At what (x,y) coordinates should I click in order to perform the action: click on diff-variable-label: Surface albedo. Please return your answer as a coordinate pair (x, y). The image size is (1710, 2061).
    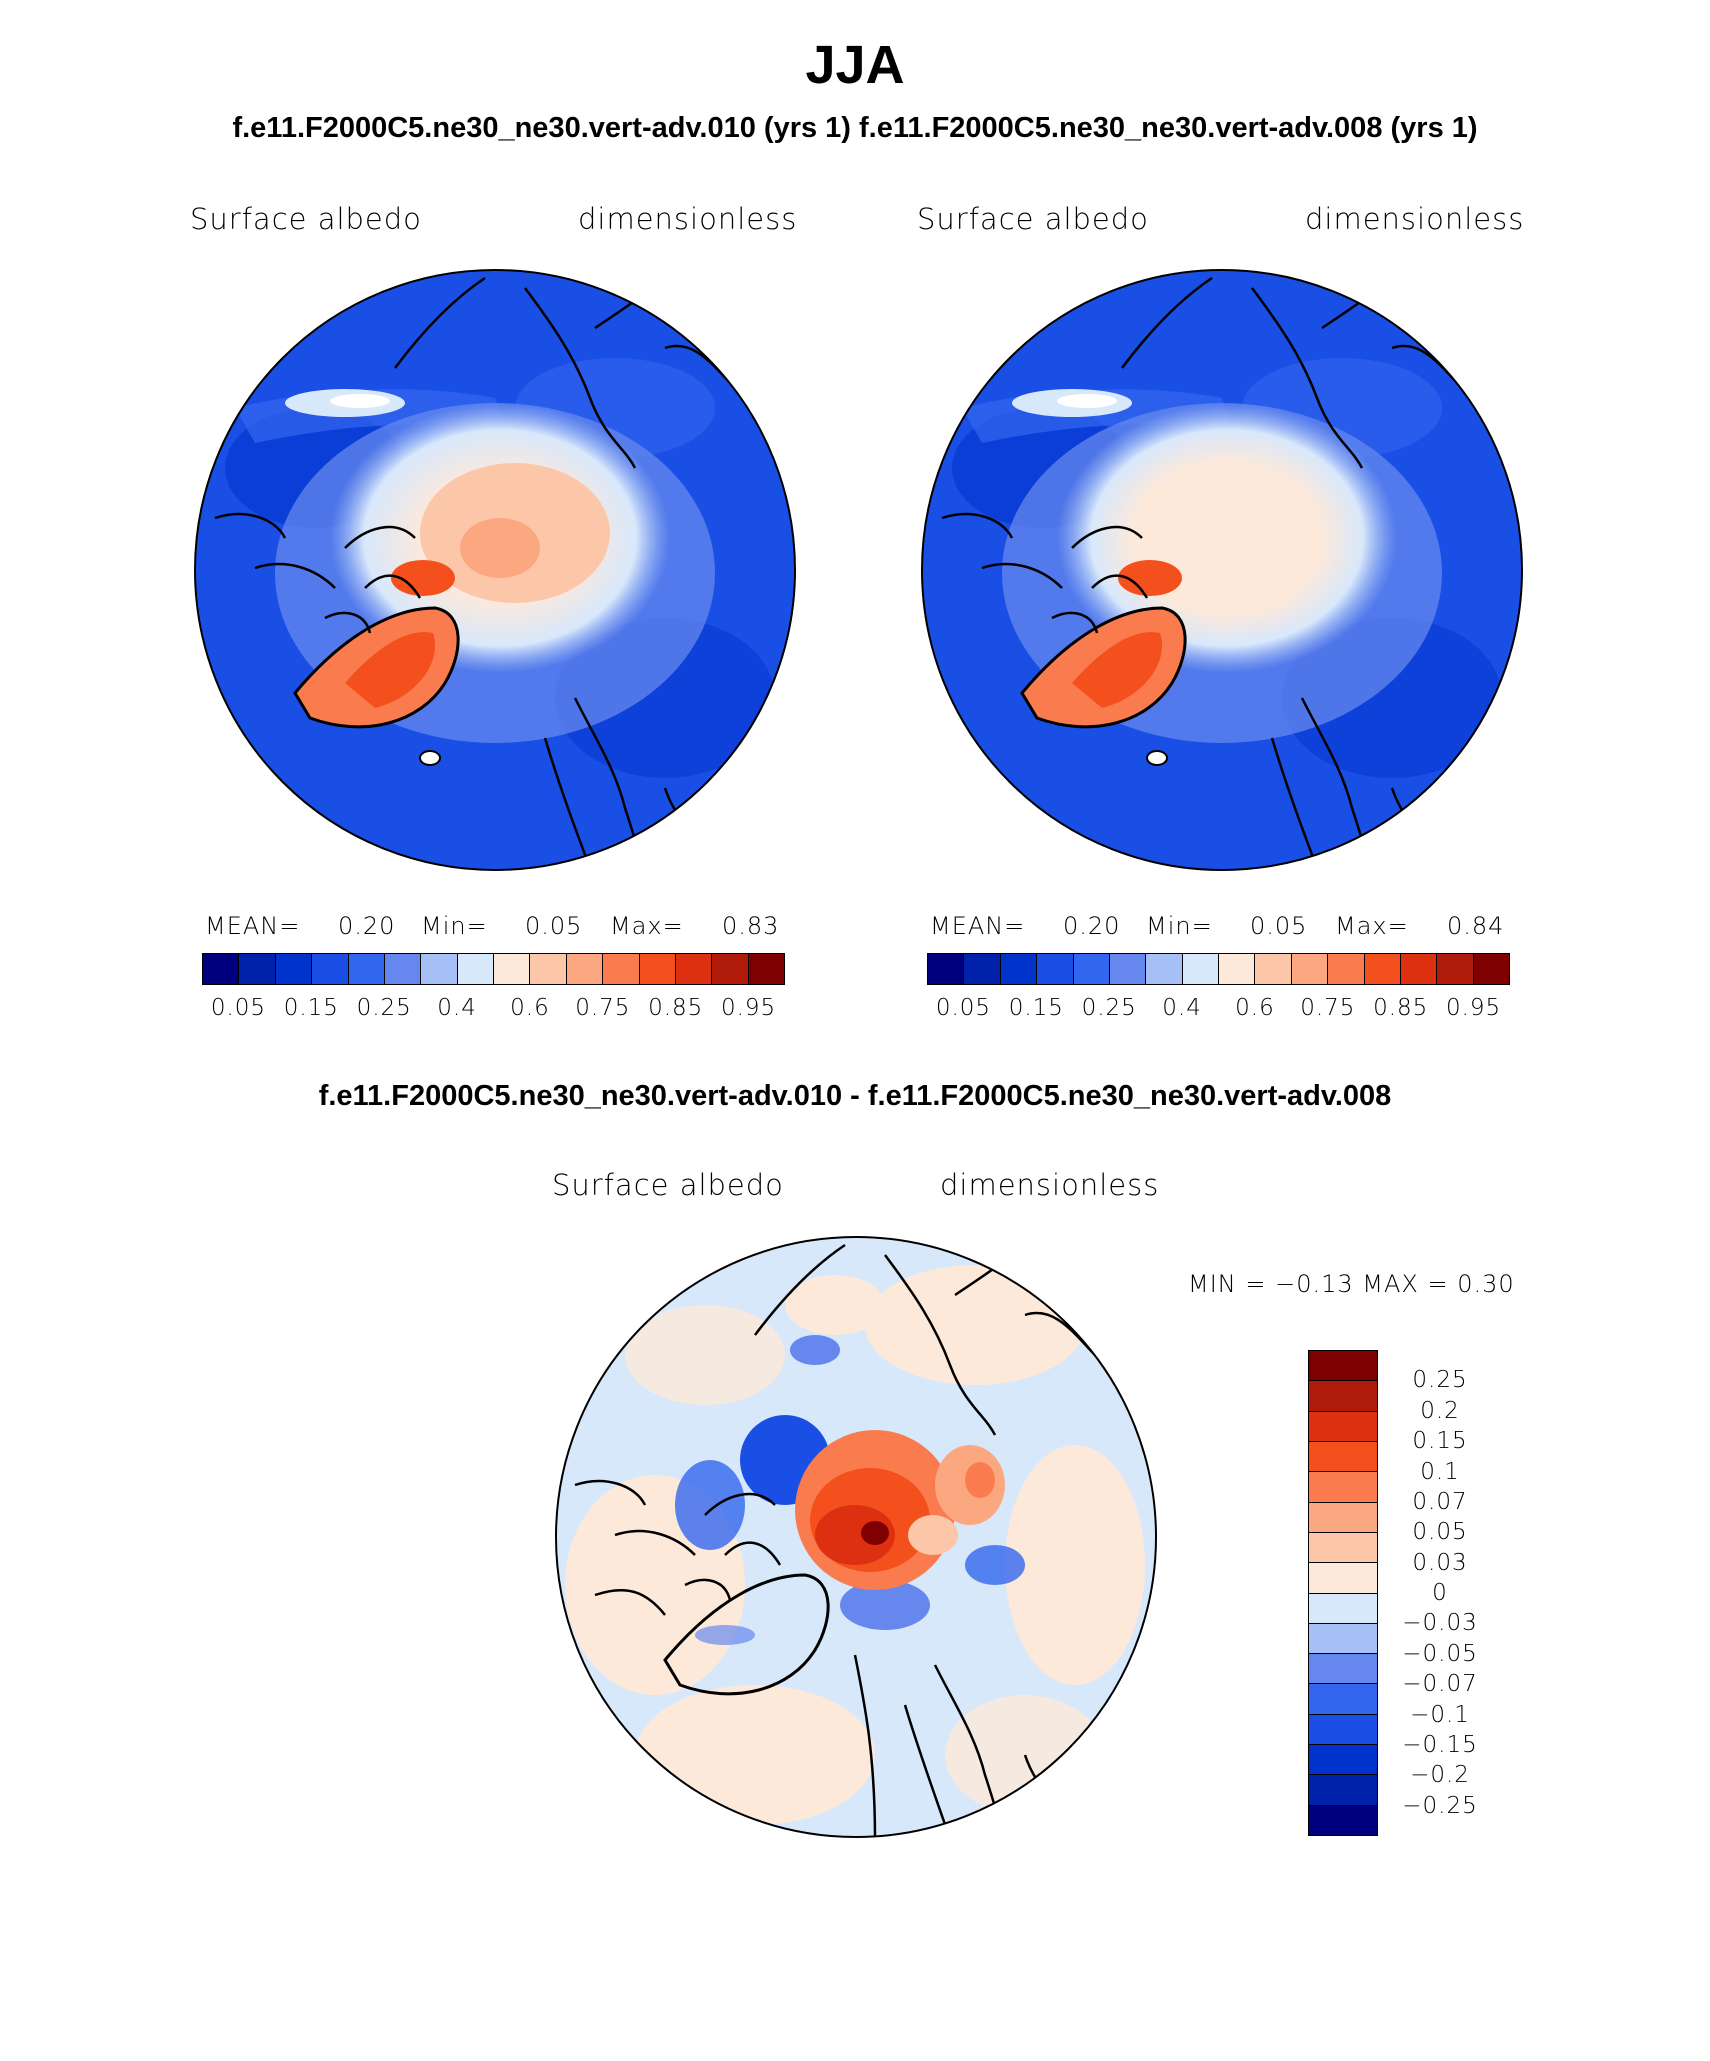
    Looking at the image, I should click on (668, 1185).